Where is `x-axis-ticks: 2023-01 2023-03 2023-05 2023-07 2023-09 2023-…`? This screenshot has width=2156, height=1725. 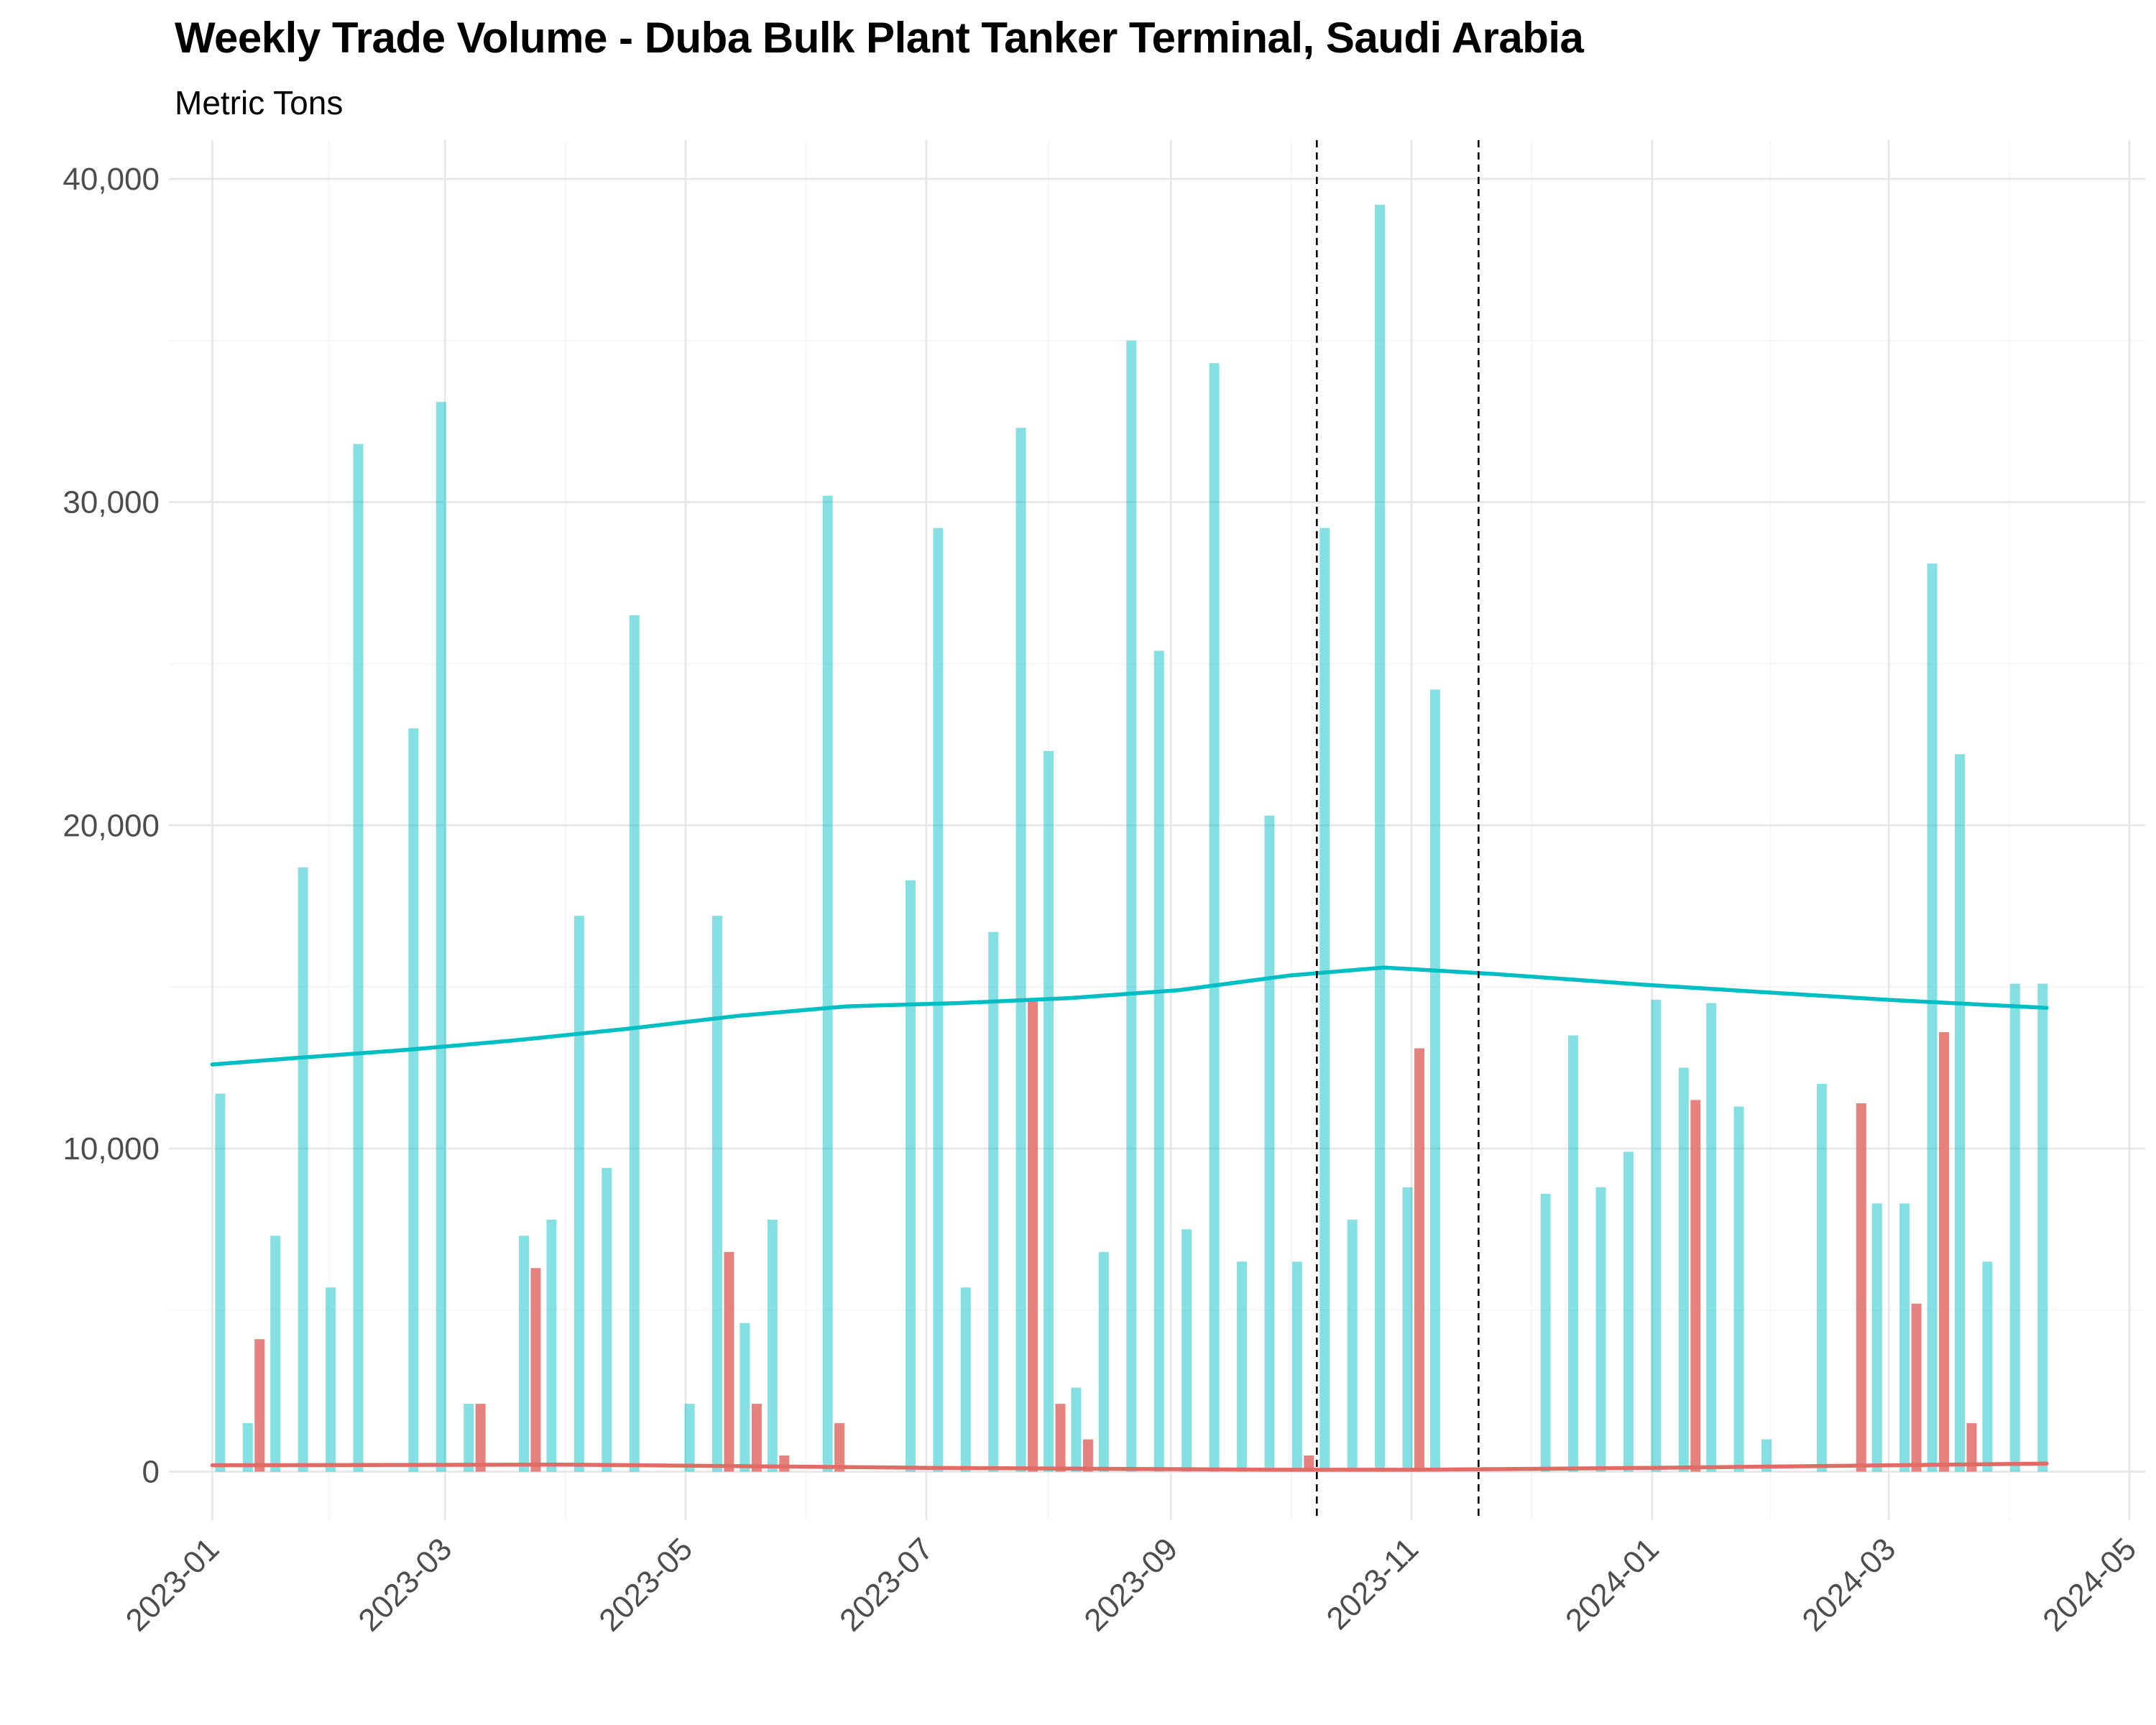 x-axis-ticks: 2023-01 2023-03 2023-05 2023-07 2023-09 2023-… is located at coordinates (1131, 1584).